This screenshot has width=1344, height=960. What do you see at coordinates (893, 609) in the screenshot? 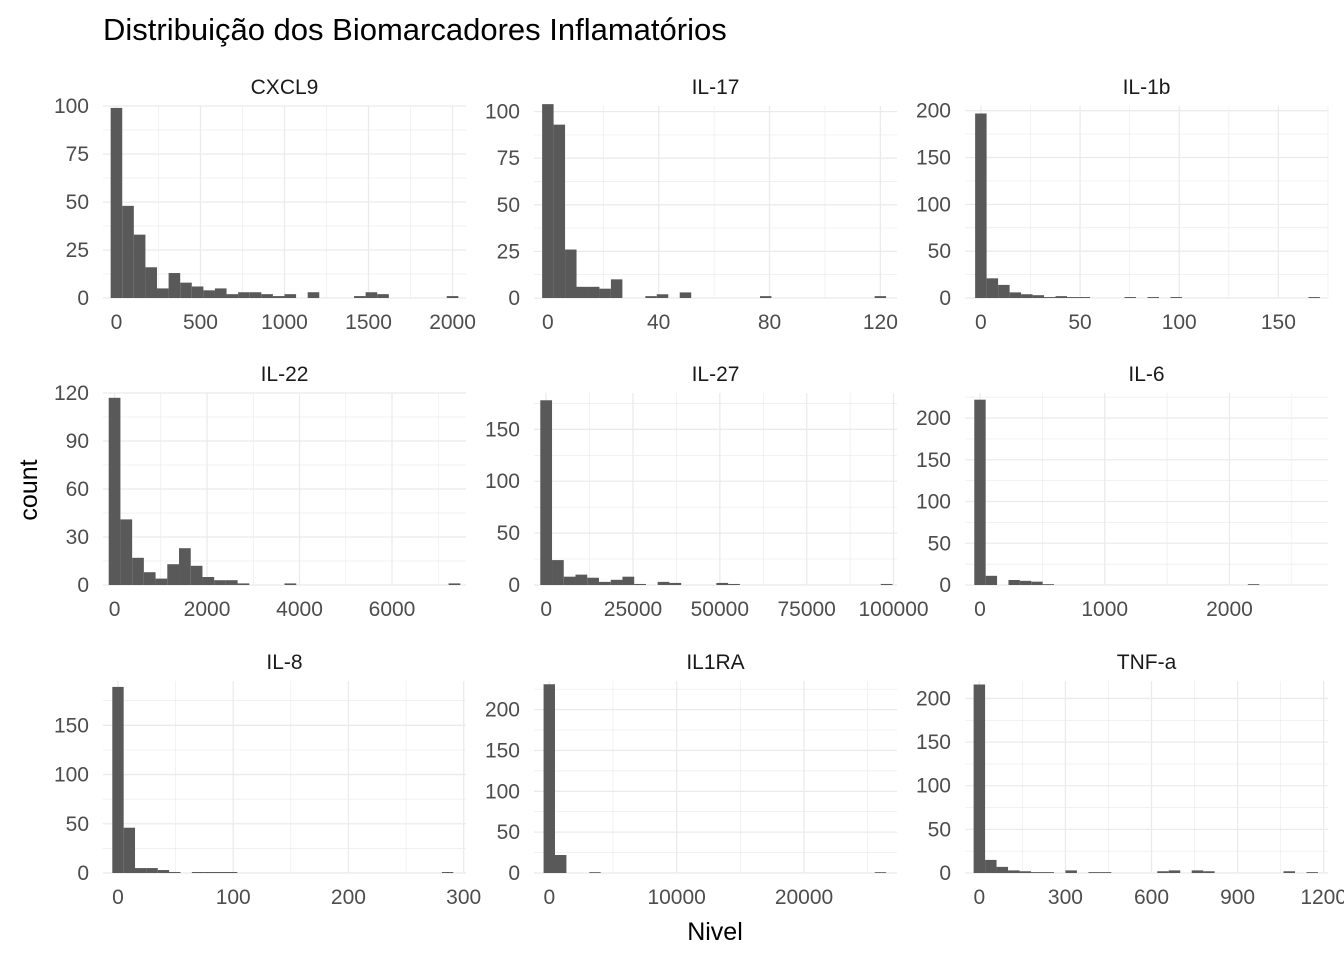
I see `x-tick-label: 100000` at bounding box center [893, 609].